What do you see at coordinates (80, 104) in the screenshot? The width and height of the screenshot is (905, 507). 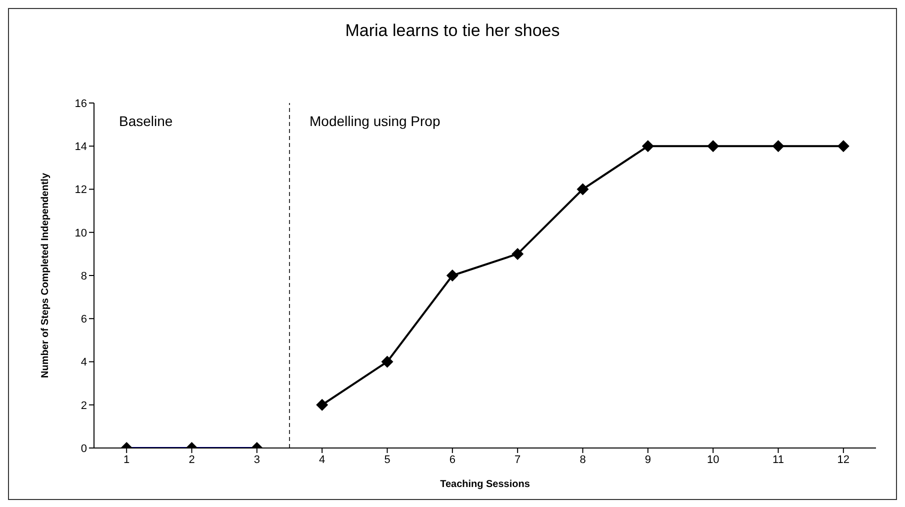 I see `y-tick-label: 16` at bounding box center [80, 104].